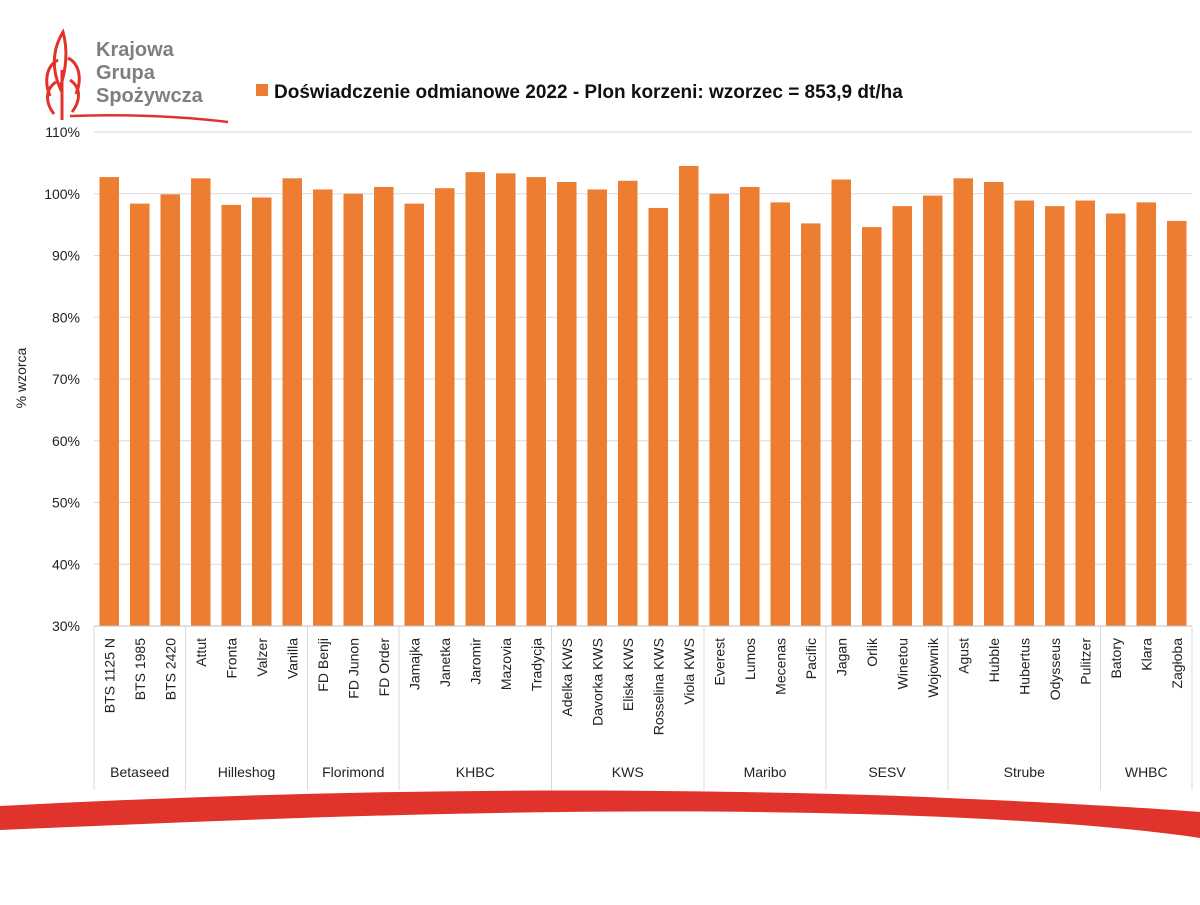 This screenshot has height=905, width=1200. I want to click on x-tick-label: FD Benji, so click(323, 665).